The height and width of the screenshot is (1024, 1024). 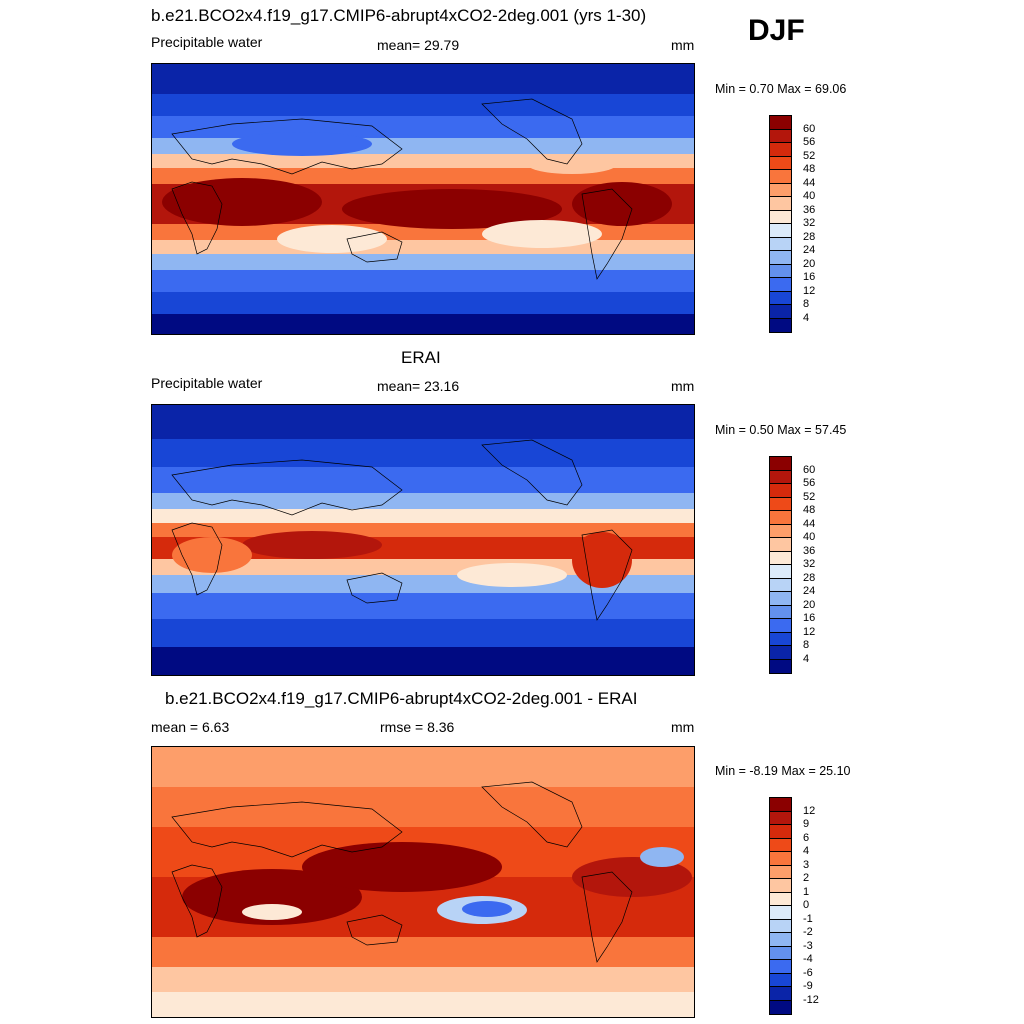 What do you see at coordinates (207, 383) in the screenshot?
I see `panel-2-variable-label: Precipitable water` at bounding box center [207, 383].